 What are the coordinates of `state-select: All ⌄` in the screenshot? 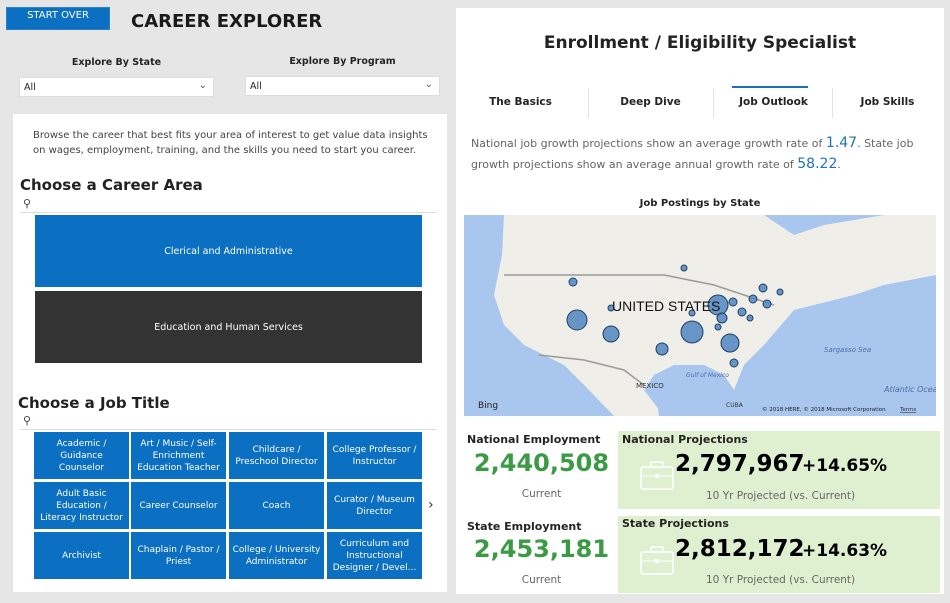 It's located at (116, 87).